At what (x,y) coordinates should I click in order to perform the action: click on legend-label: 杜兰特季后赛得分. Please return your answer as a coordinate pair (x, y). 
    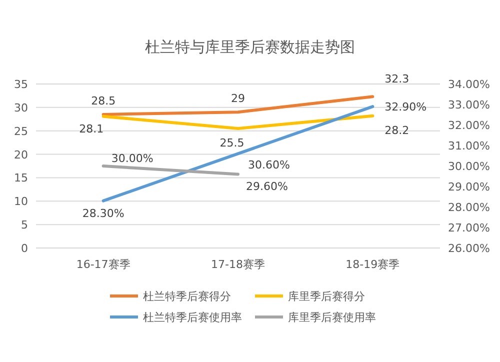
    Looking at the image, I should click on (187, 296).